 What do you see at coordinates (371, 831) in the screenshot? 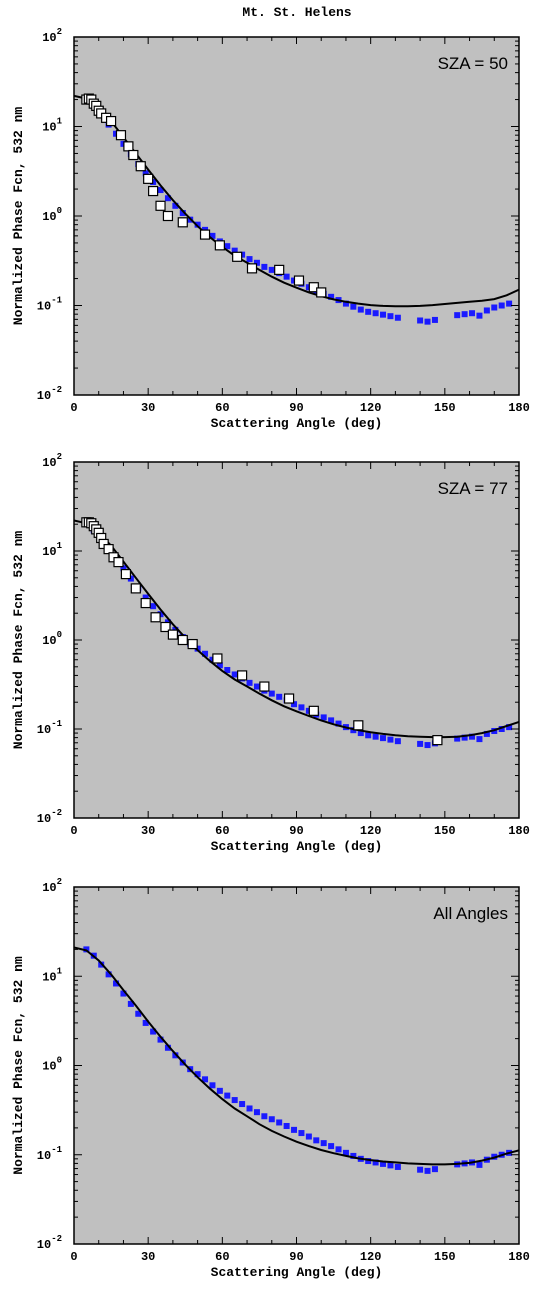
I see `x-tick-label: 120` at bounding box center [371, 831].